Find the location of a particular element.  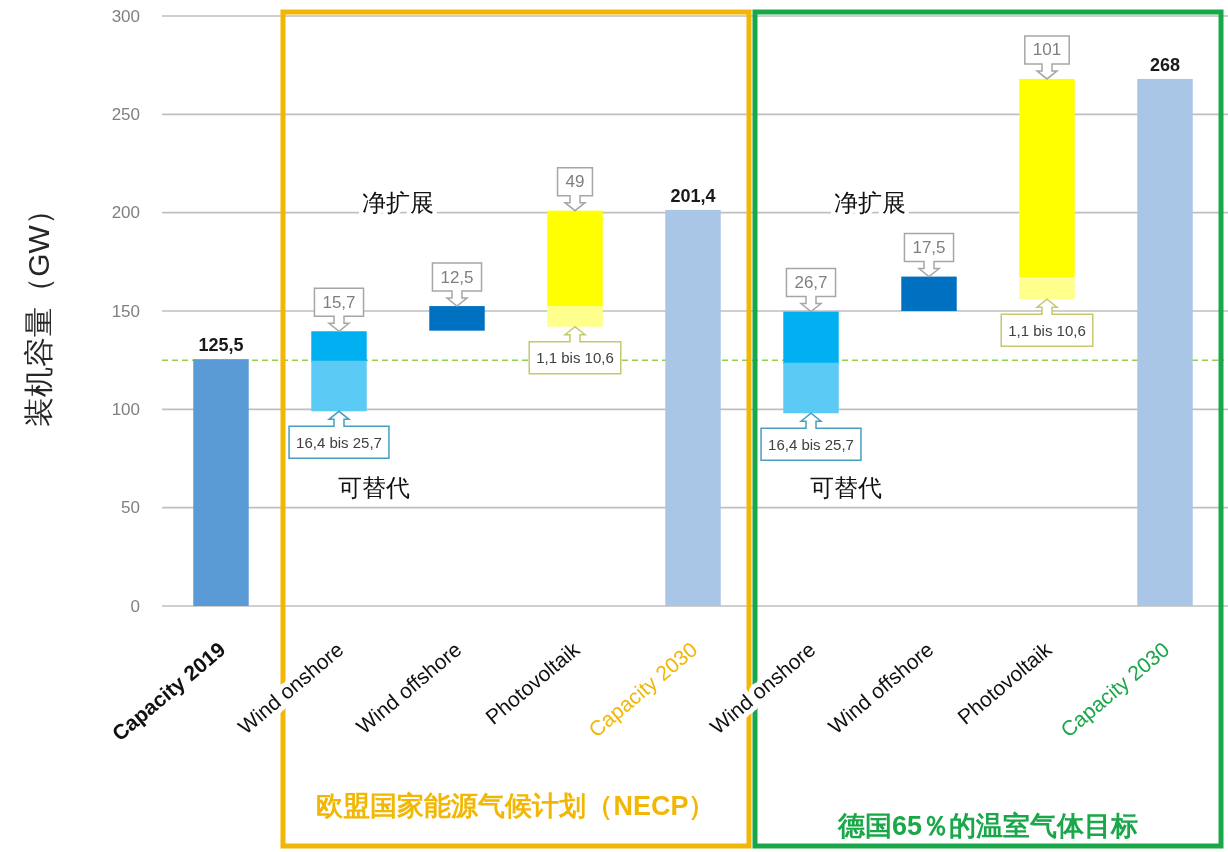

y-tick-label: 250 is located at coordinates (125, 114).